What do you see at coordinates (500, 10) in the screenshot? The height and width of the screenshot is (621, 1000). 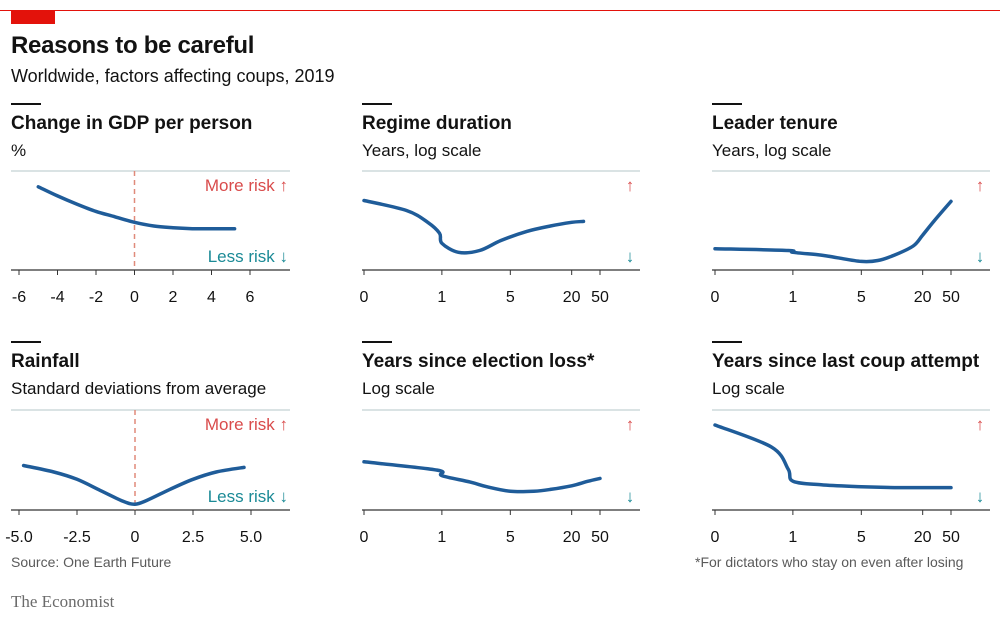 I see `top-rule` at bounding box center [500, 10].